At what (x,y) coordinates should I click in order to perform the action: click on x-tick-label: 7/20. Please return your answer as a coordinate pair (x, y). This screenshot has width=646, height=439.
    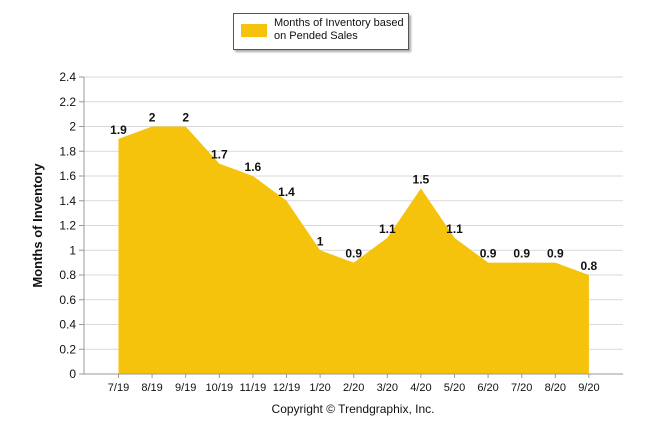
    Looking at the image, I should click on (521, 388).